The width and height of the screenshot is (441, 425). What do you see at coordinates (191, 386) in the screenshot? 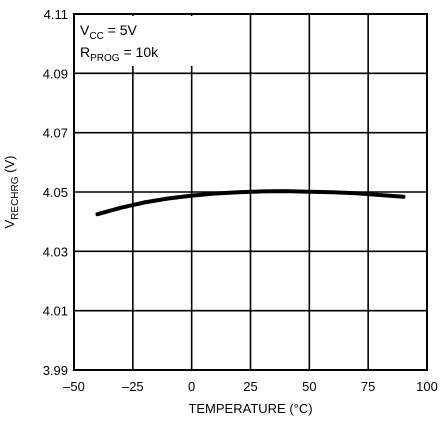
I see `x-tick-label: 0` at bounding box center [191, 386].